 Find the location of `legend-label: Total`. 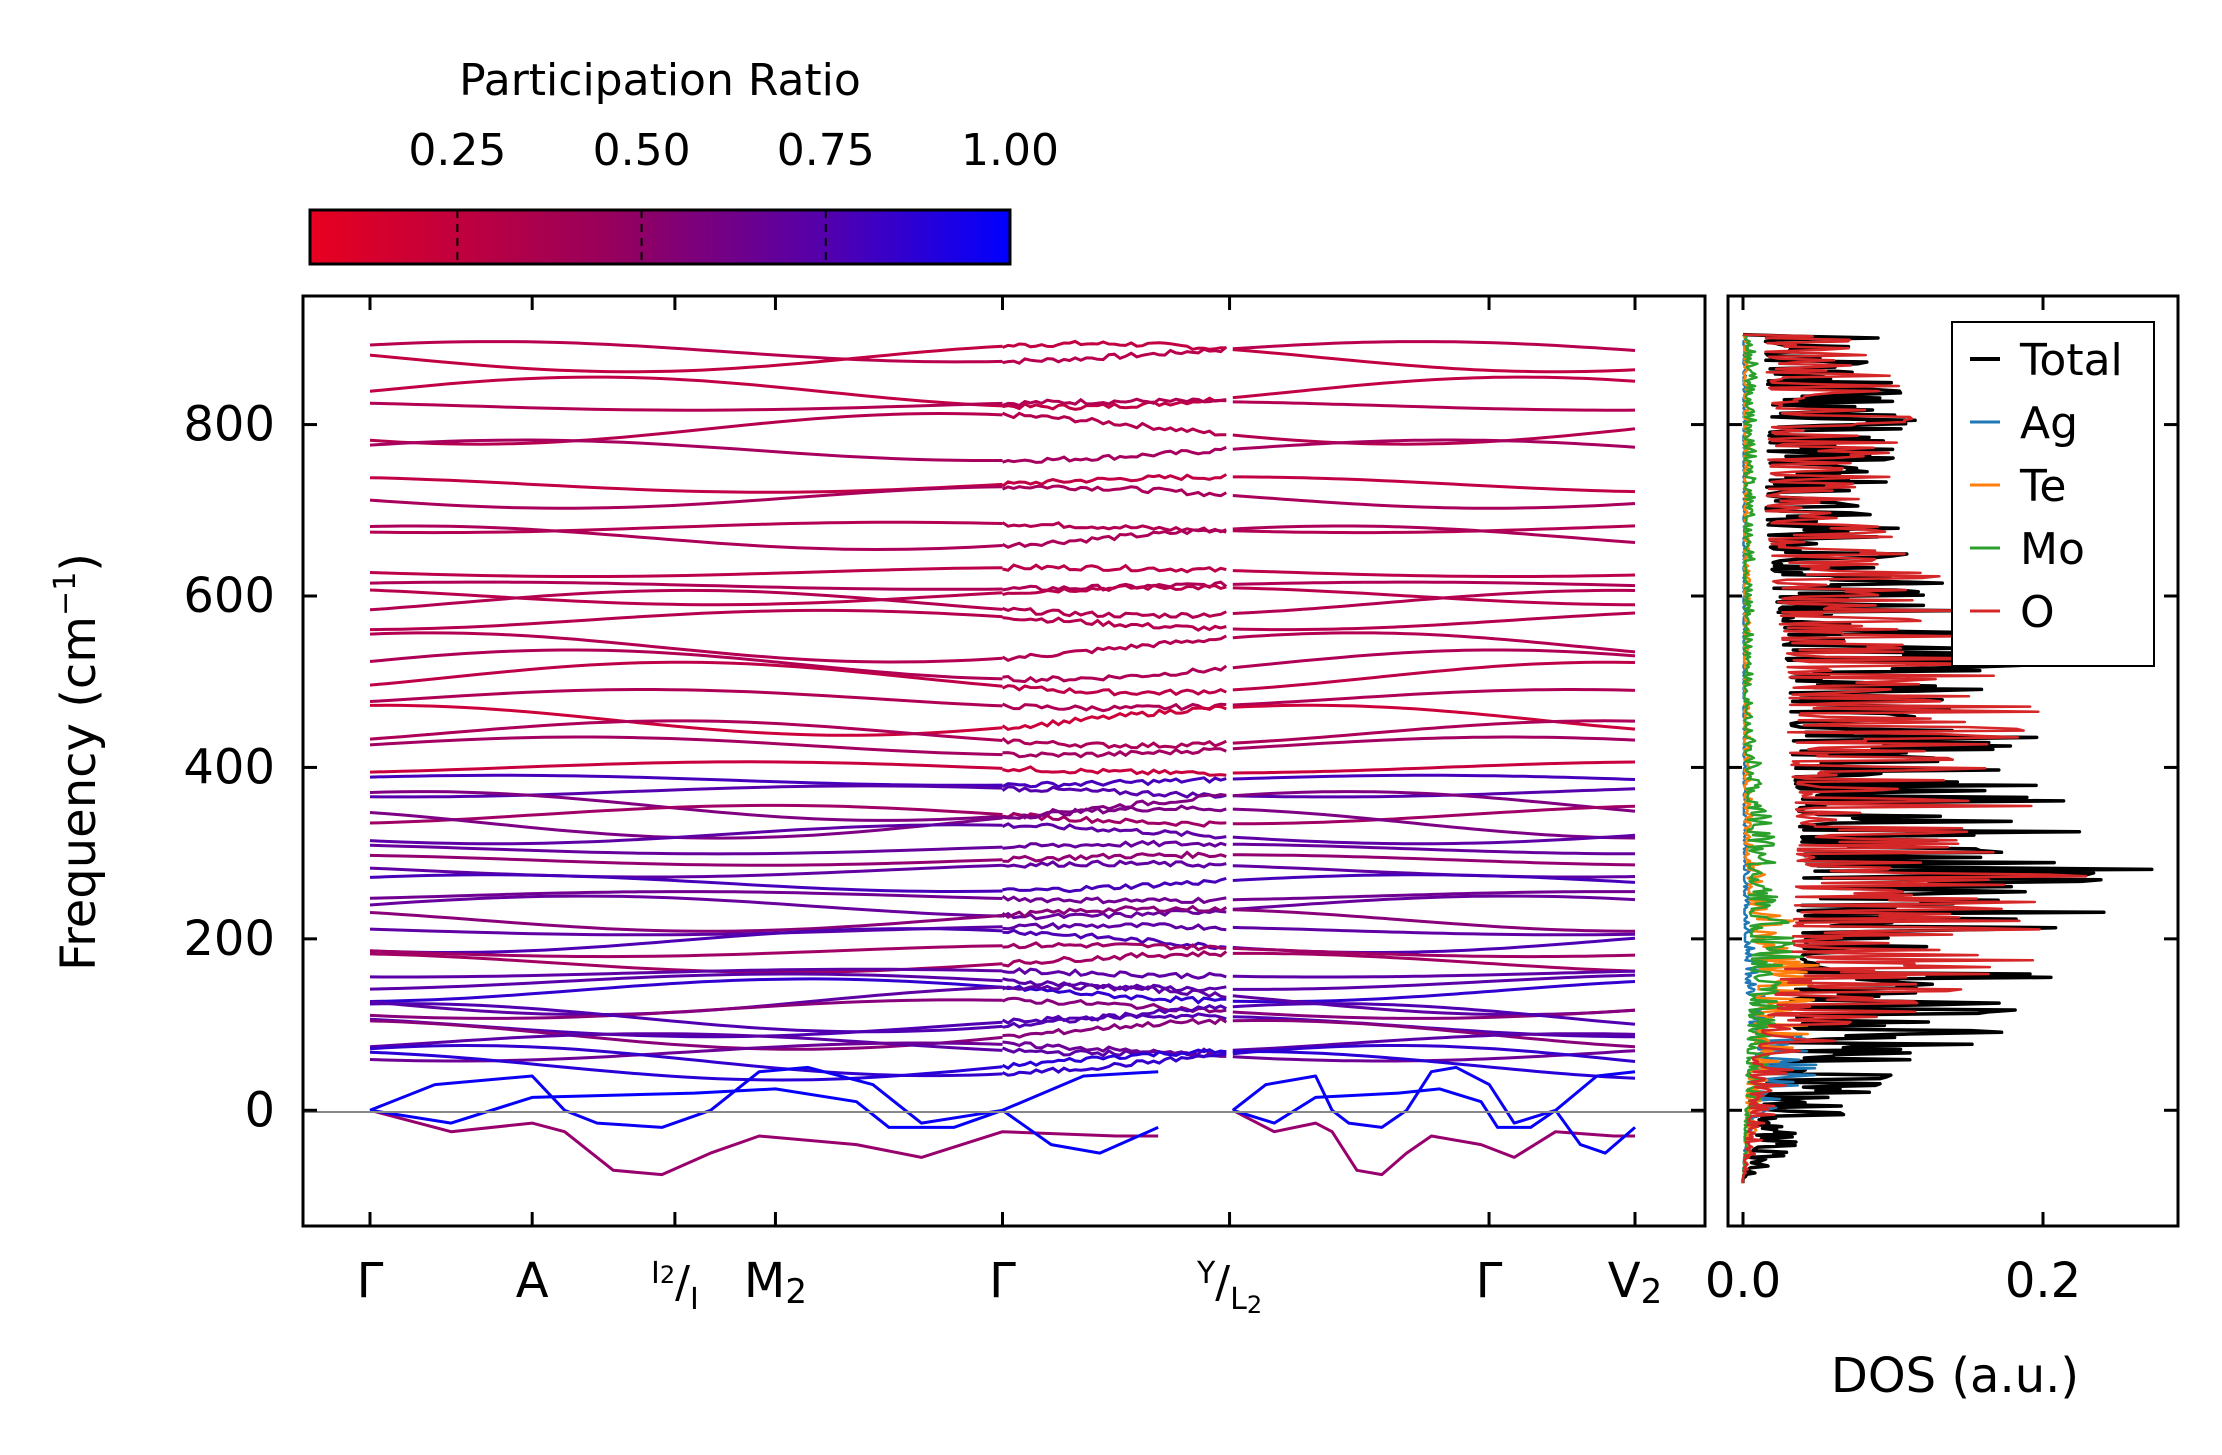

legend-label: Total is located at coordinates (2071, 360).